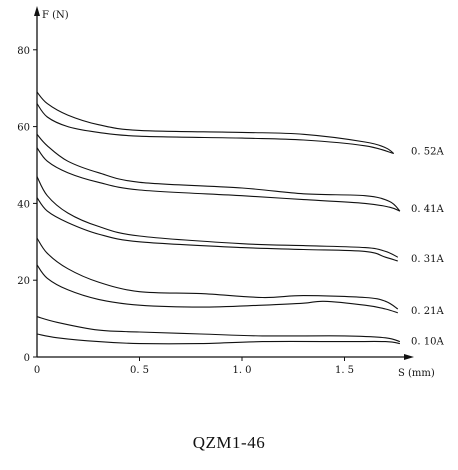  I want to click on x-tick-label: 1. 5, so click(344, 370).